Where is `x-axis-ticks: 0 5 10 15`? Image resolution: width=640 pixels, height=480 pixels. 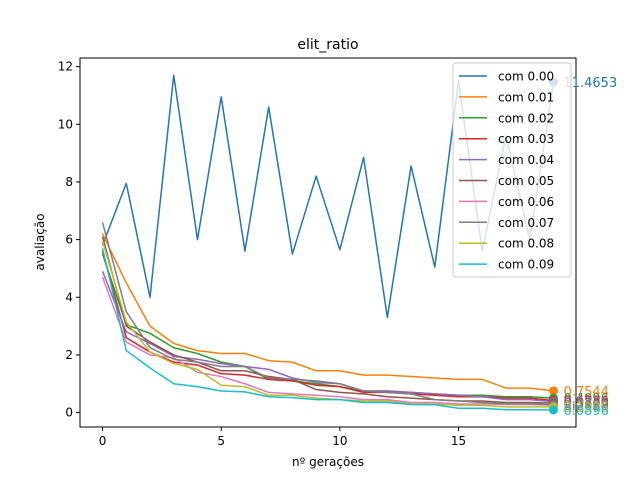 x-axis-ticks: 0 5 10 15 is located at coordinates (282, 437).